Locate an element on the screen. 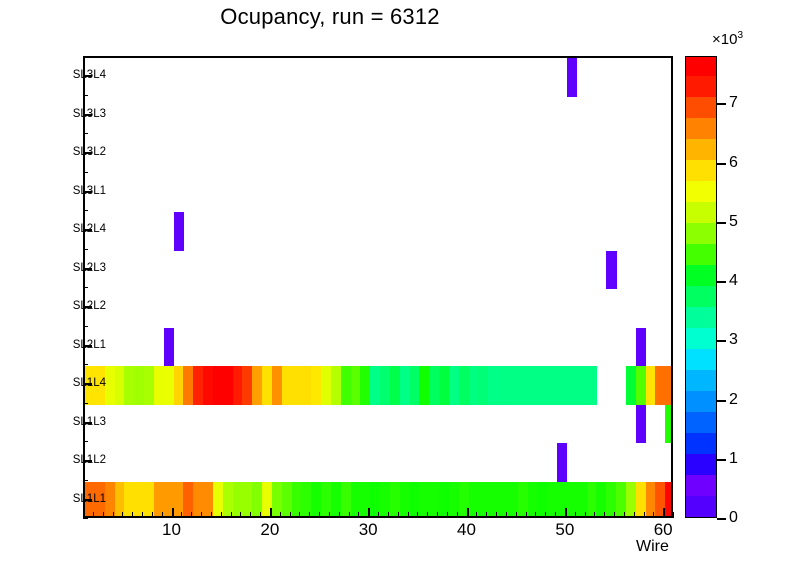 The height and width of the screenshot is (572, 796). colorbar-tick-label: 2 is located at coordinates (733, 399).